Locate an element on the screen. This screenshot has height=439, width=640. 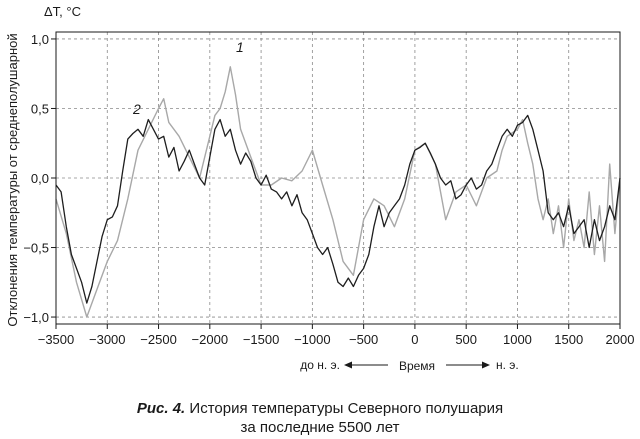
era-bce-label: до н. э. is located at coordinates (320, 365).